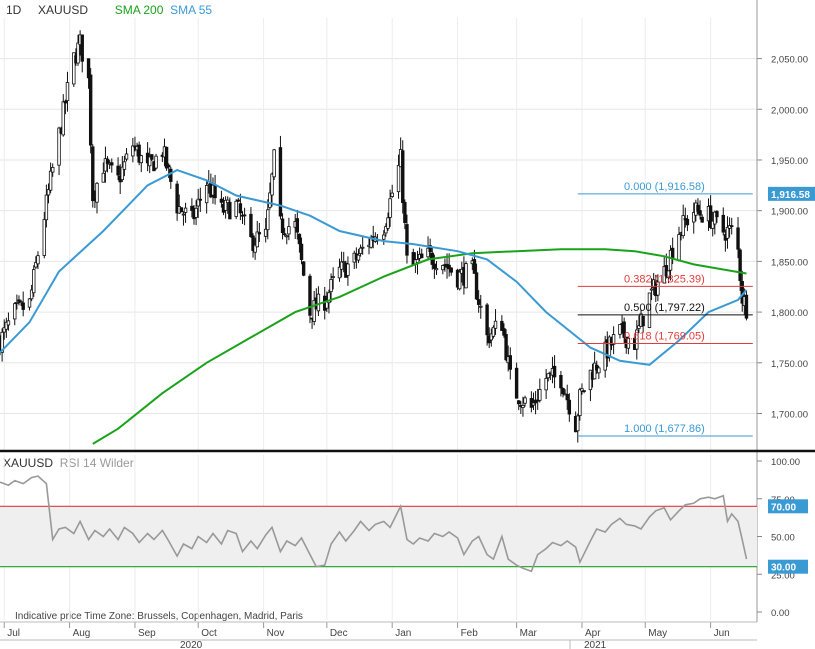  Describe the element at coordinates (14, 10) in the screenshot. I see `timeframe-label: 1D` at that location.